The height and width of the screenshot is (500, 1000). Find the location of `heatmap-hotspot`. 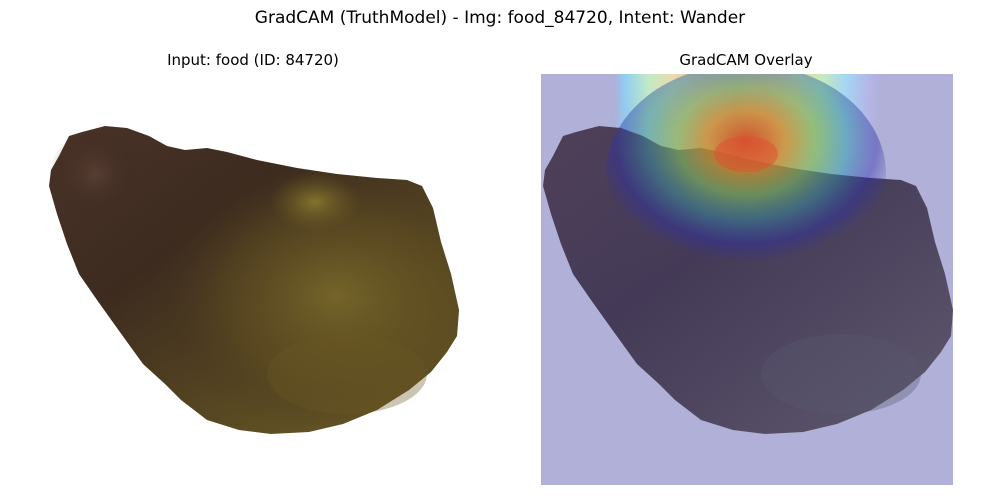

heatmap-hotspot is located at coordinates (746, 179).